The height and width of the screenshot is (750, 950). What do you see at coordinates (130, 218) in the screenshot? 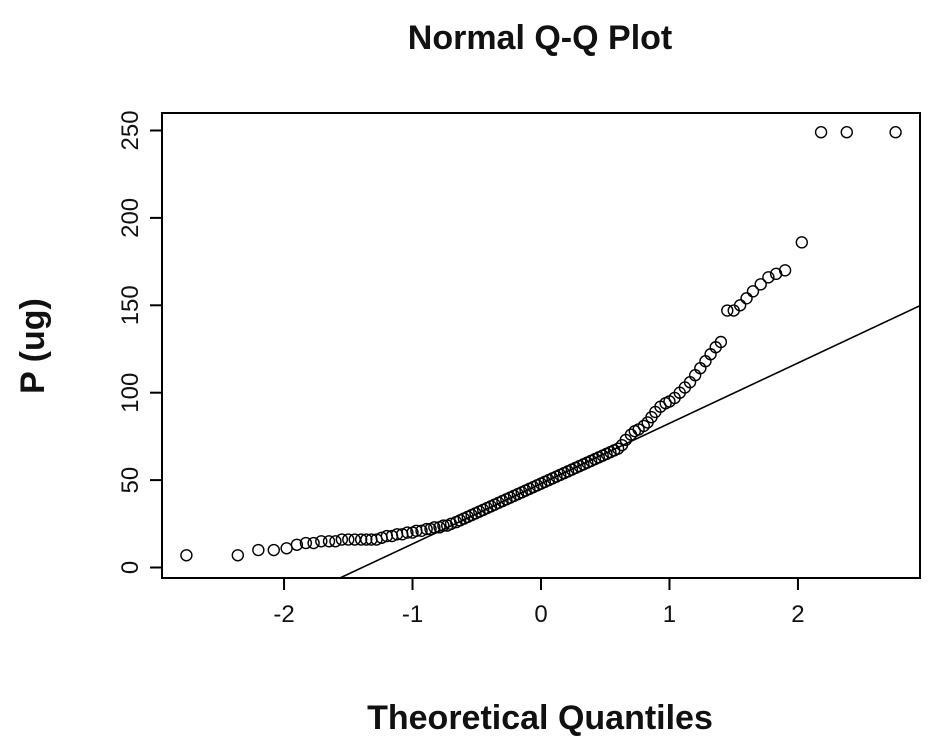
I see `y-tick-label: 200` at bounding box center [130, 218].